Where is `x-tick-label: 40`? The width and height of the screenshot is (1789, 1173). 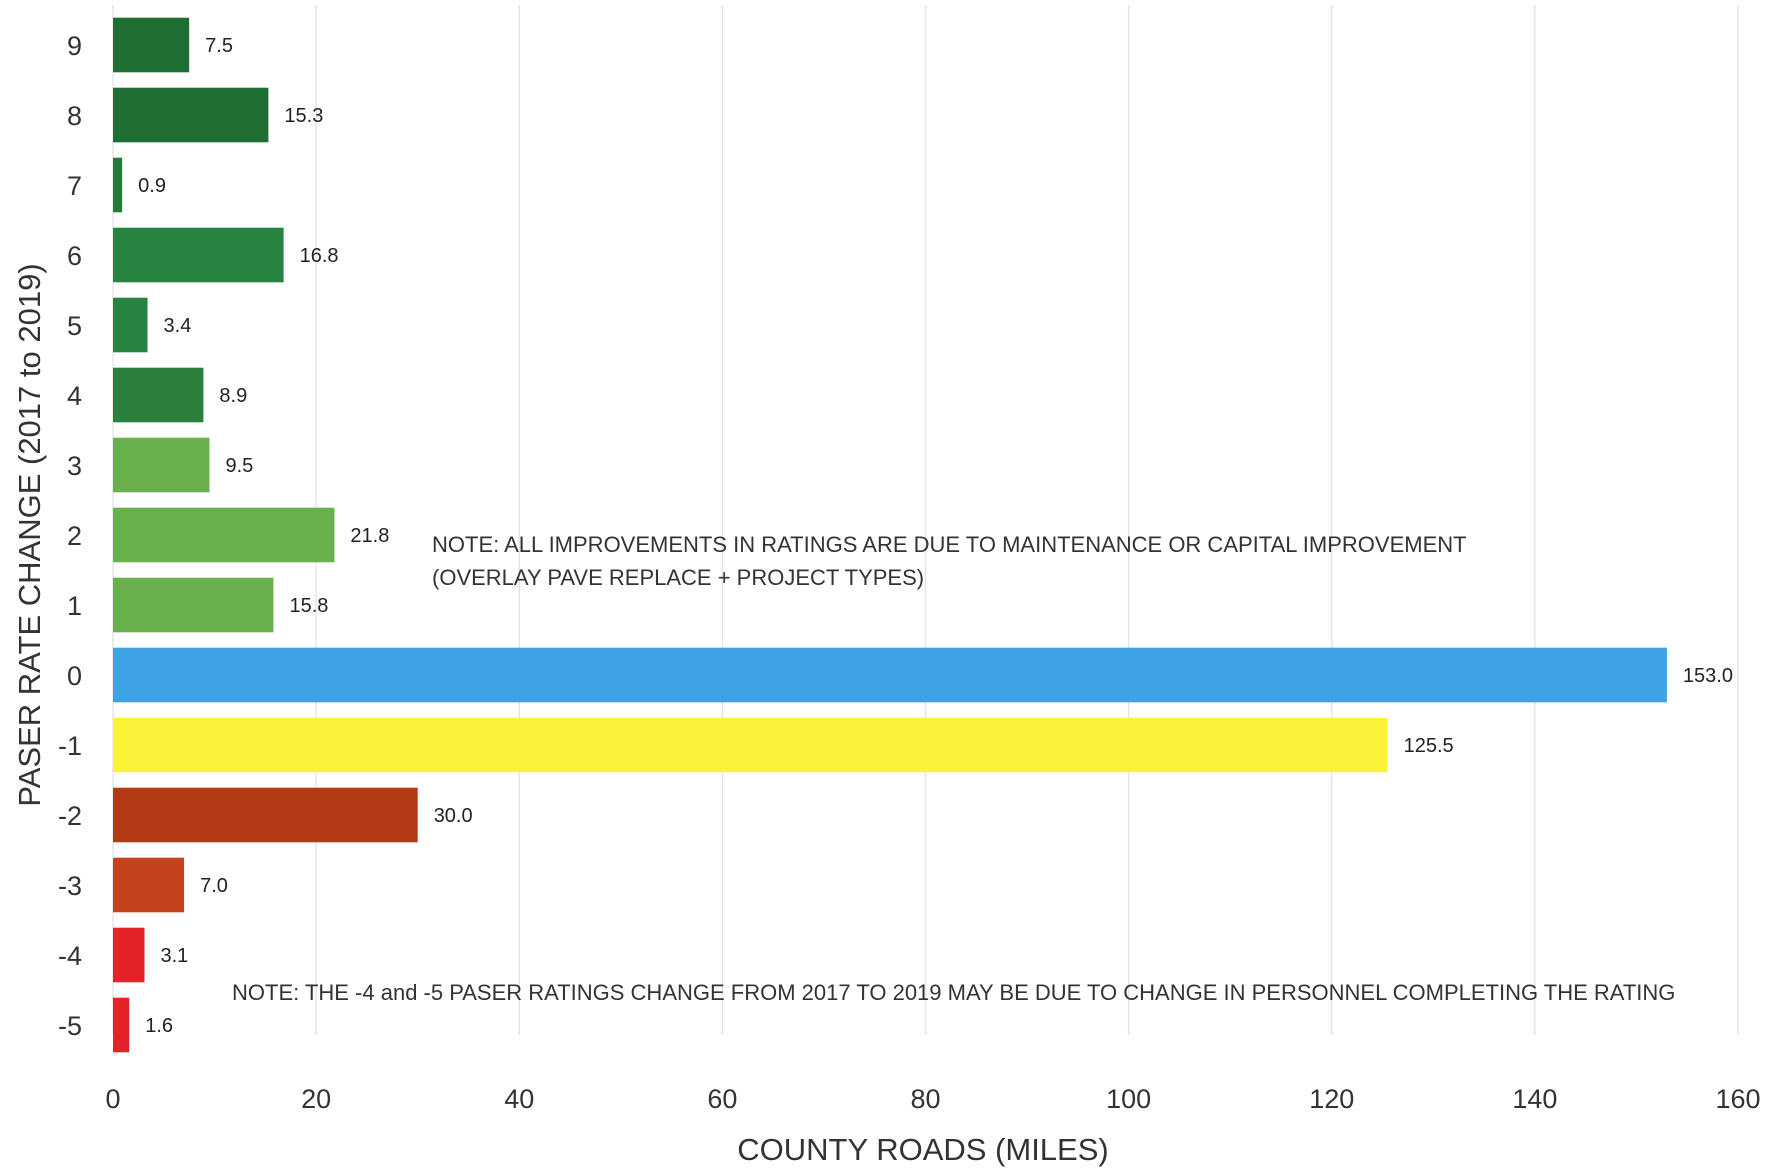
x-tick-label: 40 is located at coordinates (519, 1099).